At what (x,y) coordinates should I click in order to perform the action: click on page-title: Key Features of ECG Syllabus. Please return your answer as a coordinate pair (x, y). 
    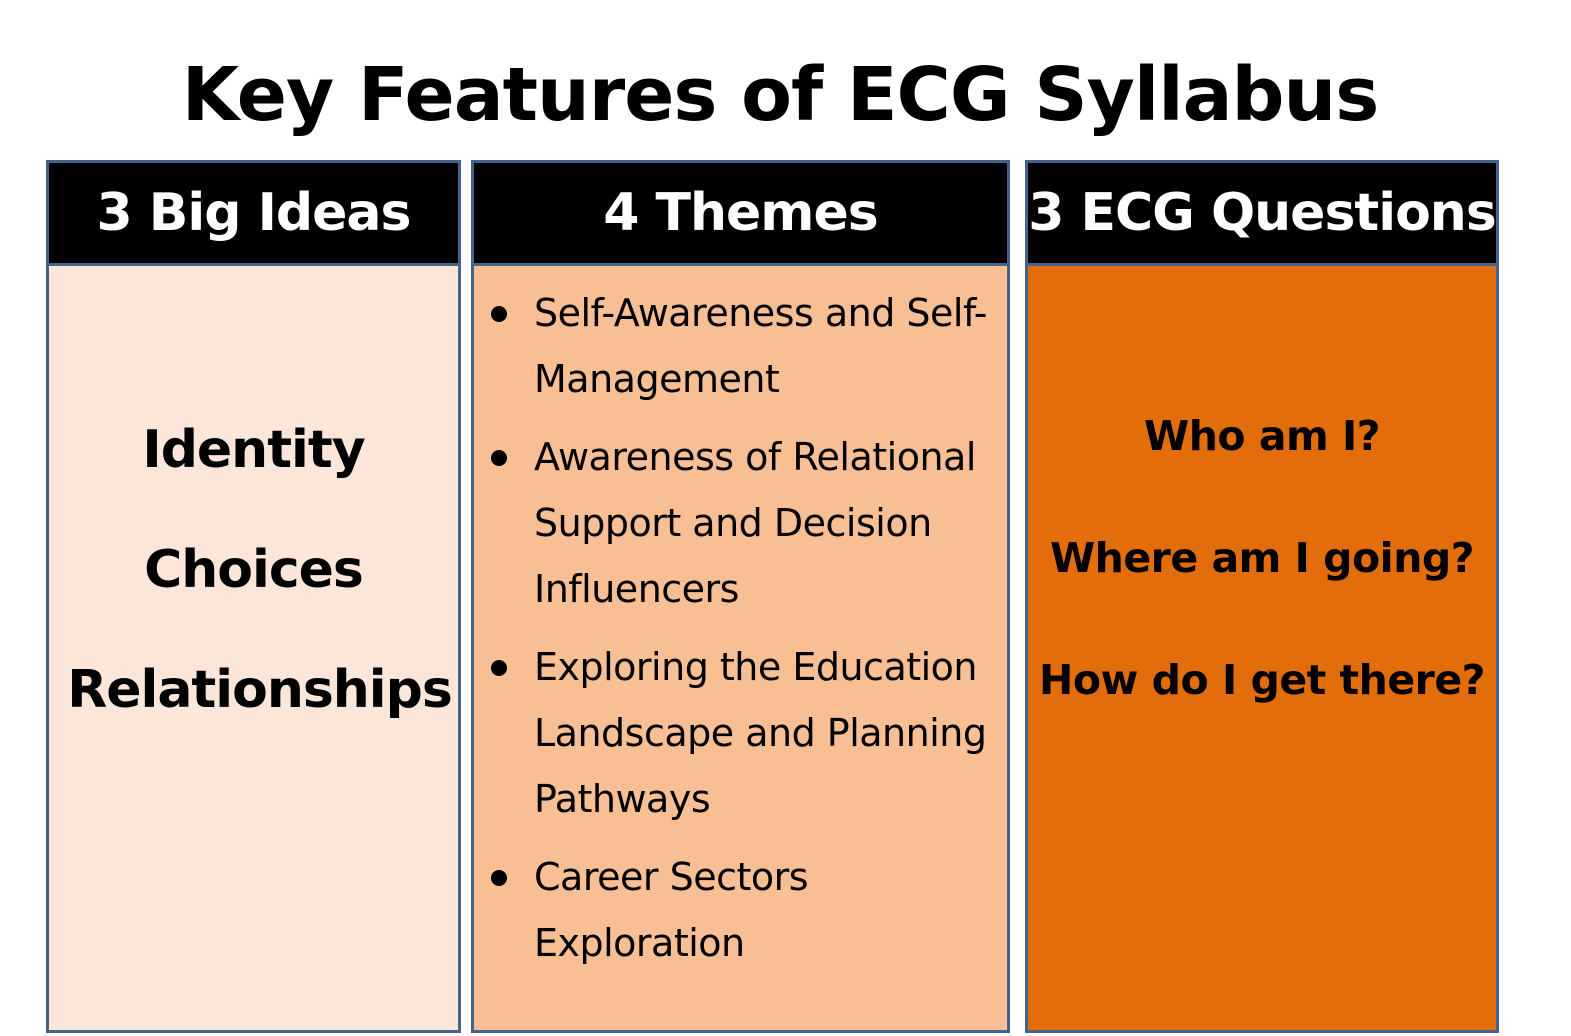
    Looking at the image, I should click on (780, 95).